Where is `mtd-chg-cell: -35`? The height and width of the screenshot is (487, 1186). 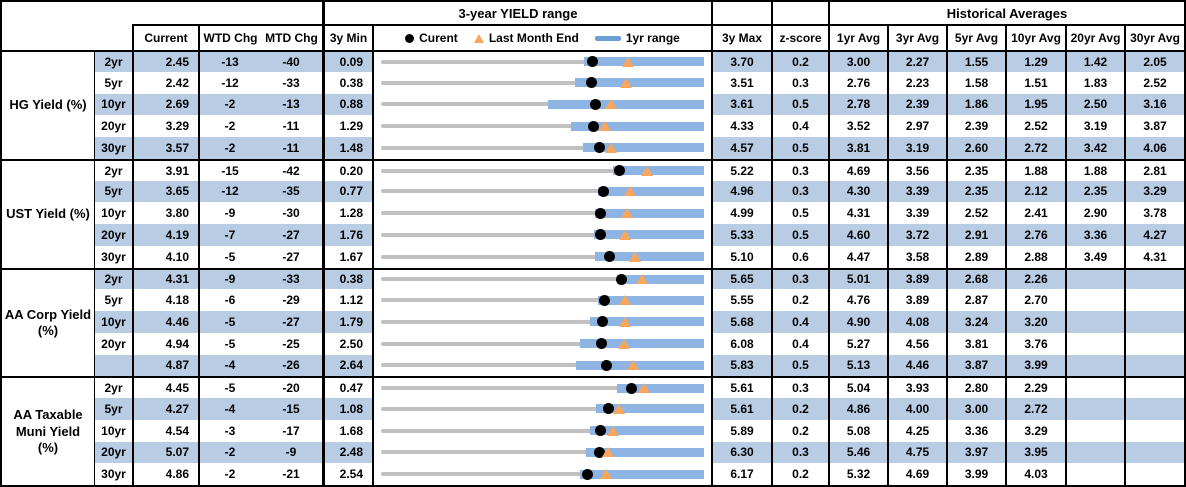 mtd-chg-cell: -35 is located at coordinates (291, 191).